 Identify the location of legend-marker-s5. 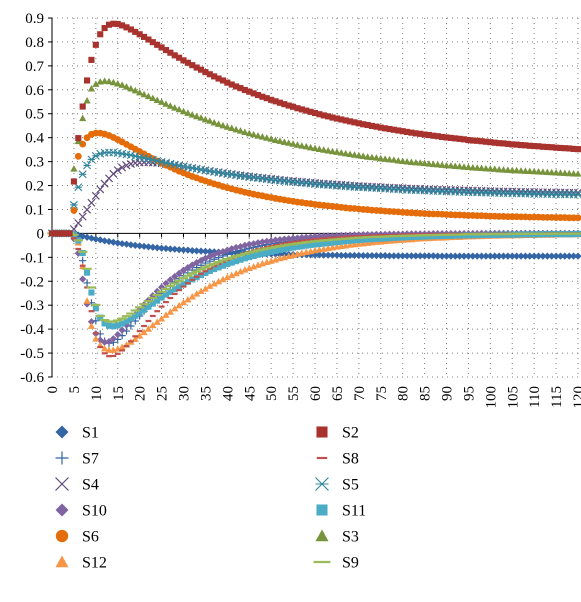
(322, 484).